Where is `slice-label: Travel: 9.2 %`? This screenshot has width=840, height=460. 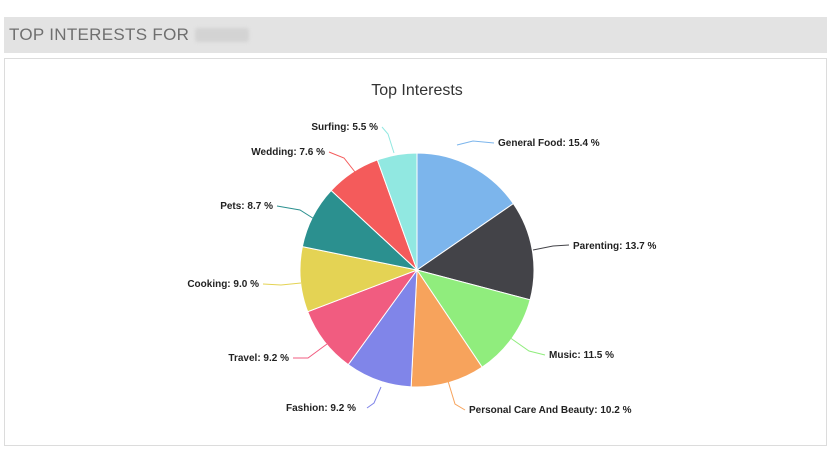
slice-label: Travel: 9.2 % is located at coordinates (258, 358).